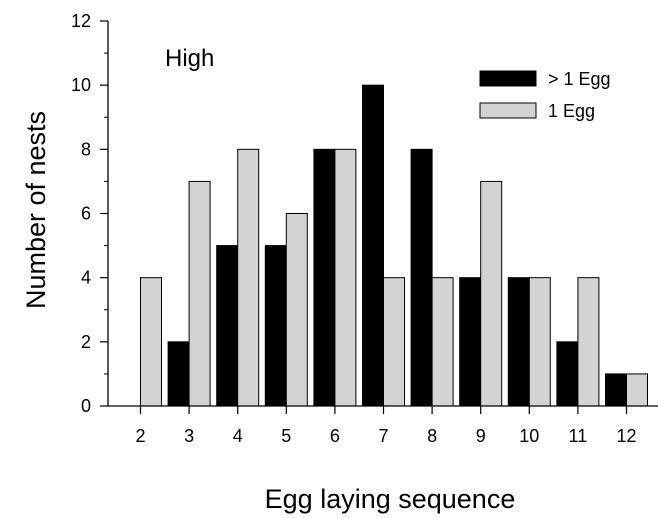  What do you see at coordinates (383, 436) in the screenshot?
I see `x-tick-label: 7` at bounding box center [383, 436].